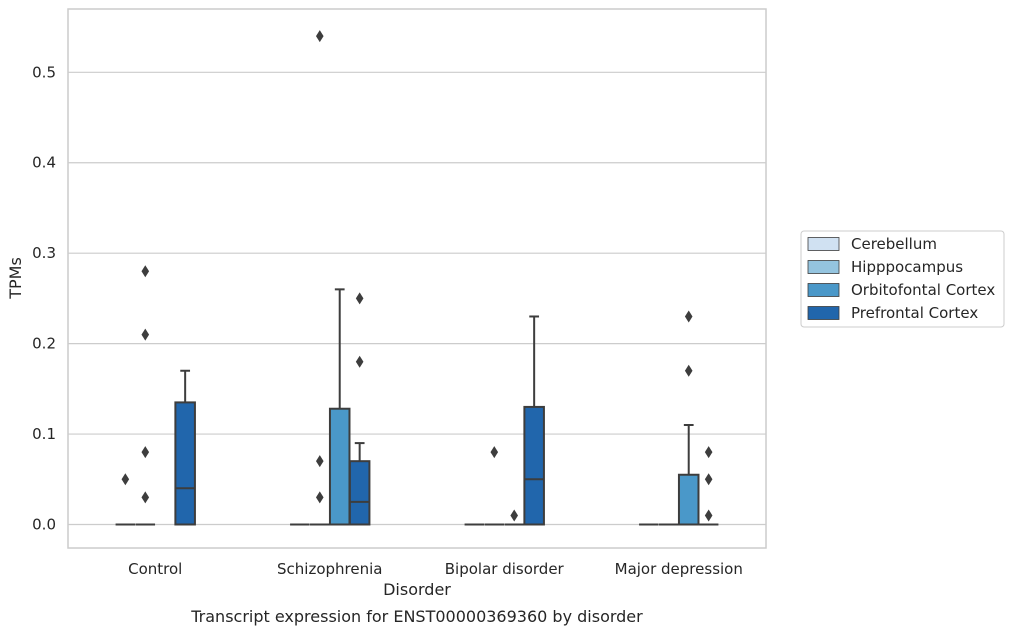 The width and height of the screenshot is (1014, 634). Describe the element at coordinates (679, 569) in the screenshot. I see `x-tick-label: Major depression` at that location.